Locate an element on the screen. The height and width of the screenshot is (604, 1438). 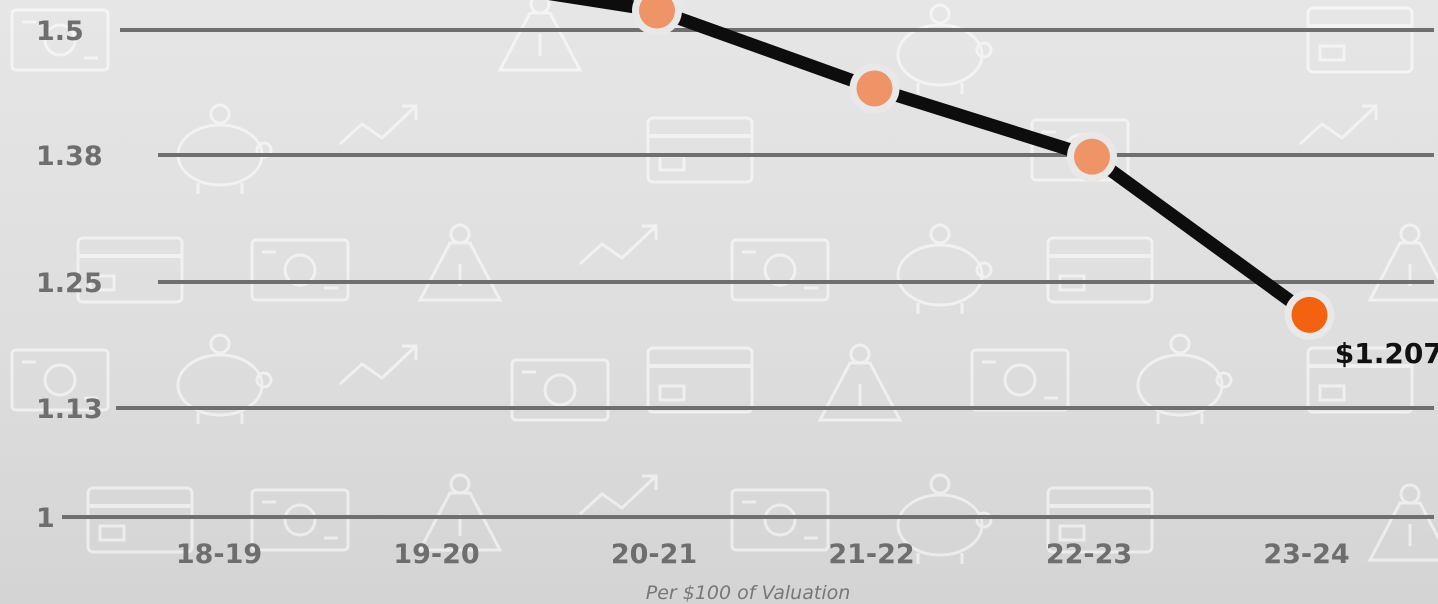
data-labels: $1.595$1.2075 is located at coordinates (1386, 353).